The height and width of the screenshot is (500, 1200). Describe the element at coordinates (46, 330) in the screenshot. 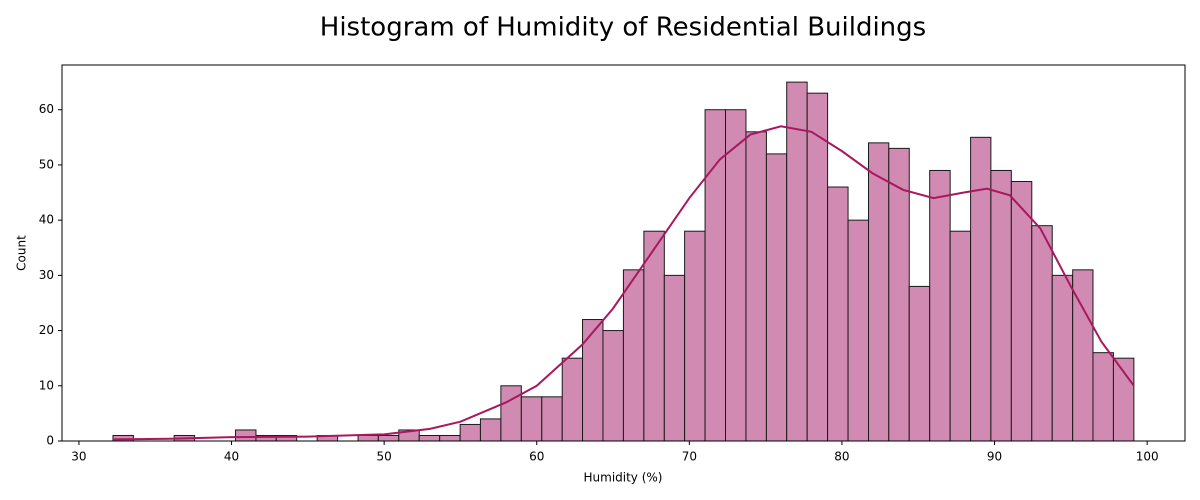

I see `y-tick-label: 20` at that location.